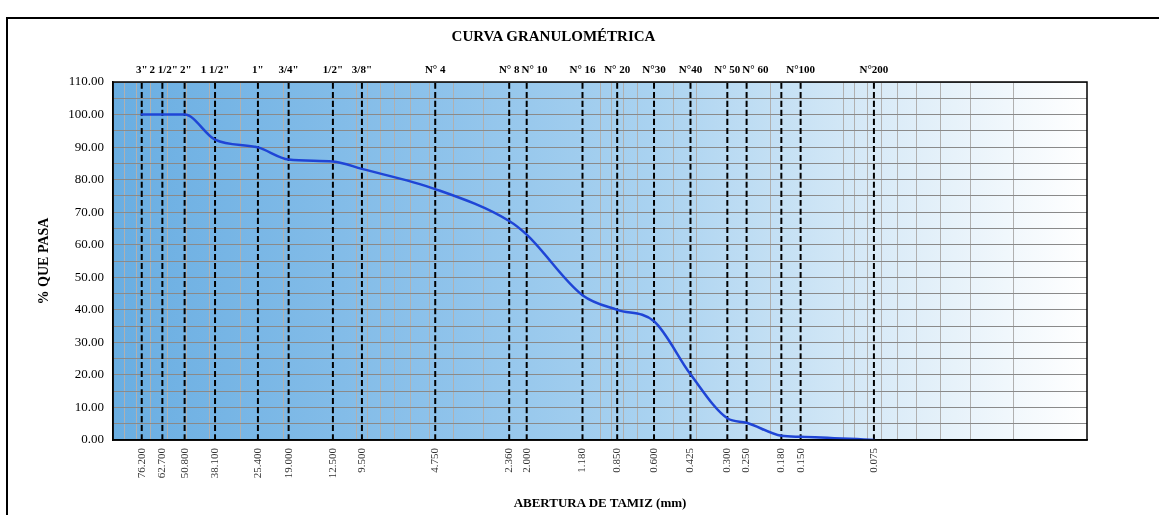 This screenshot has height=515, width=1159. What do you see at coordinates (872, 460) in the screenshot?
I see `x-tick-label: 0.075` at bounding box center [872, 460].